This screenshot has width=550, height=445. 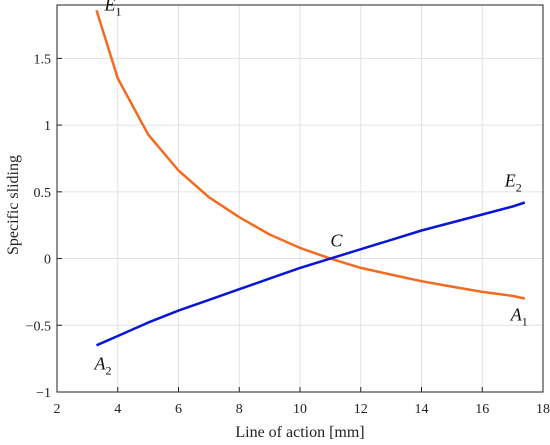 I want to click on x-tick-label: 6, so click(x=178, y=409).